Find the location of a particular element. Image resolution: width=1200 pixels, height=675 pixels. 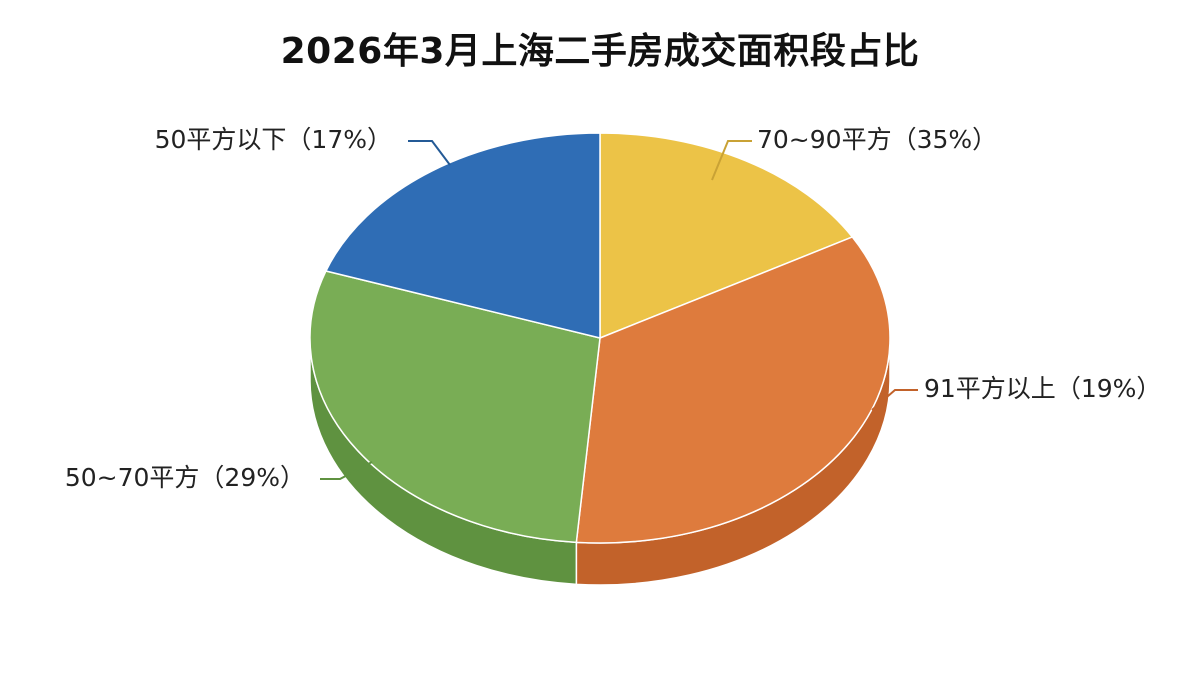

slice-1-label-percent: （35%） is located at coordinates (945, 139).